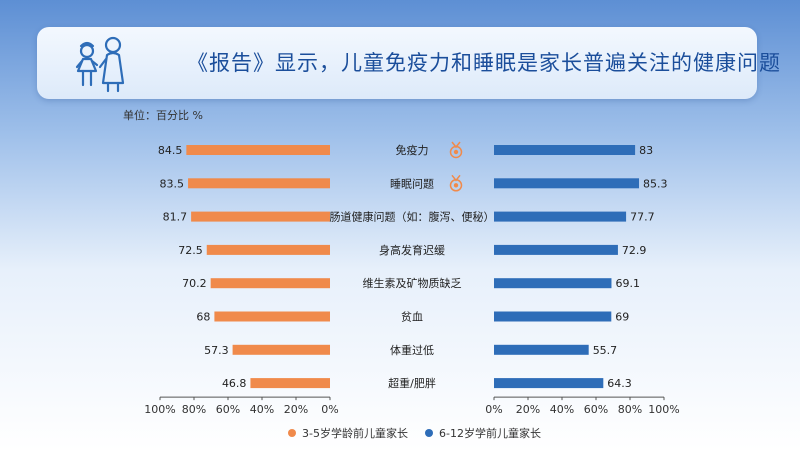 The image size is (800, 450). I want to click on data-label-left: 72.5, so click(190, 250).